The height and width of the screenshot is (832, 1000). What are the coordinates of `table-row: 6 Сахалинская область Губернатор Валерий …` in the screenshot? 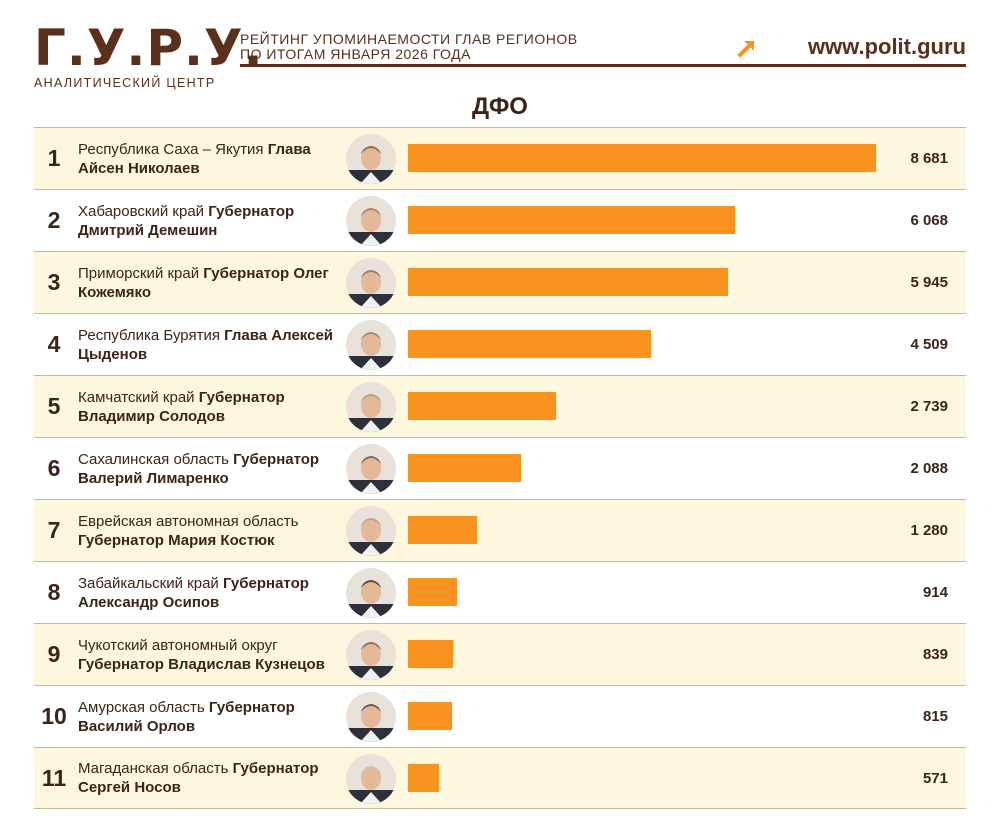 It's located at (500, 468).